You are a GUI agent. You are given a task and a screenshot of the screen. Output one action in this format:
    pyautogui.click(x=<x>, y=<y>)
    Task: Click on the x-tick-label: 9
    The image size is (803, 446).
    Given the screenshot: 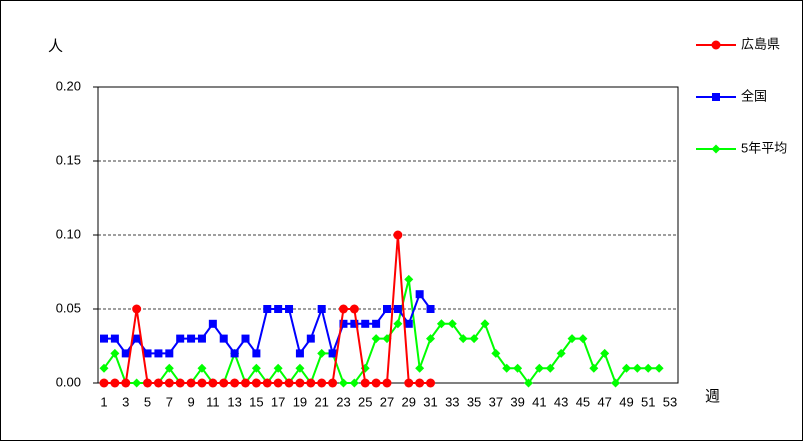 What is the action you would take?
    pyautogui.click(x=190, y=401)
    